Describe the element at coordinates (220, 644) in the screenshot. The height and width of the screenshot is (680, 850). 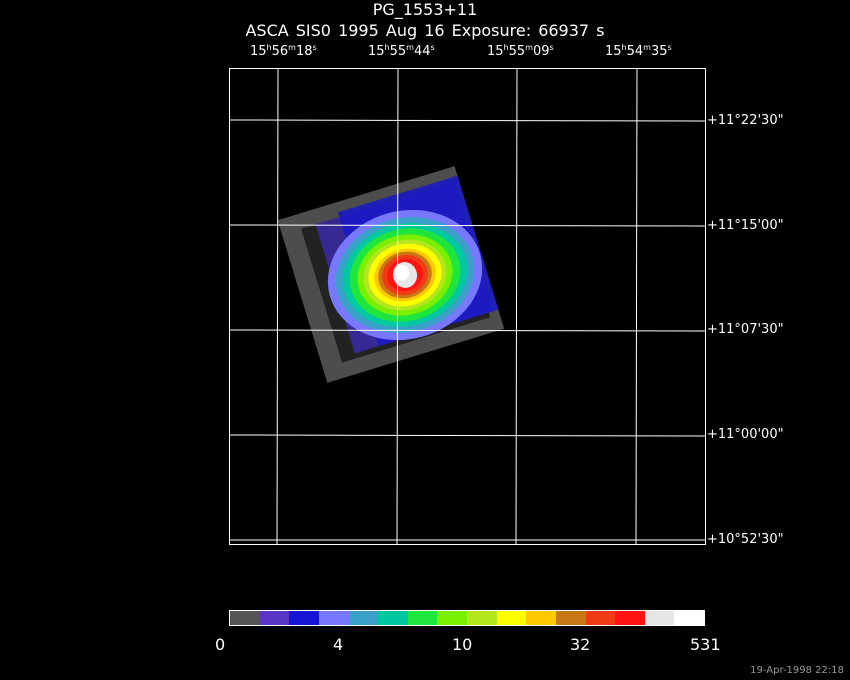
I see `colorbar-label: 0` at that location.